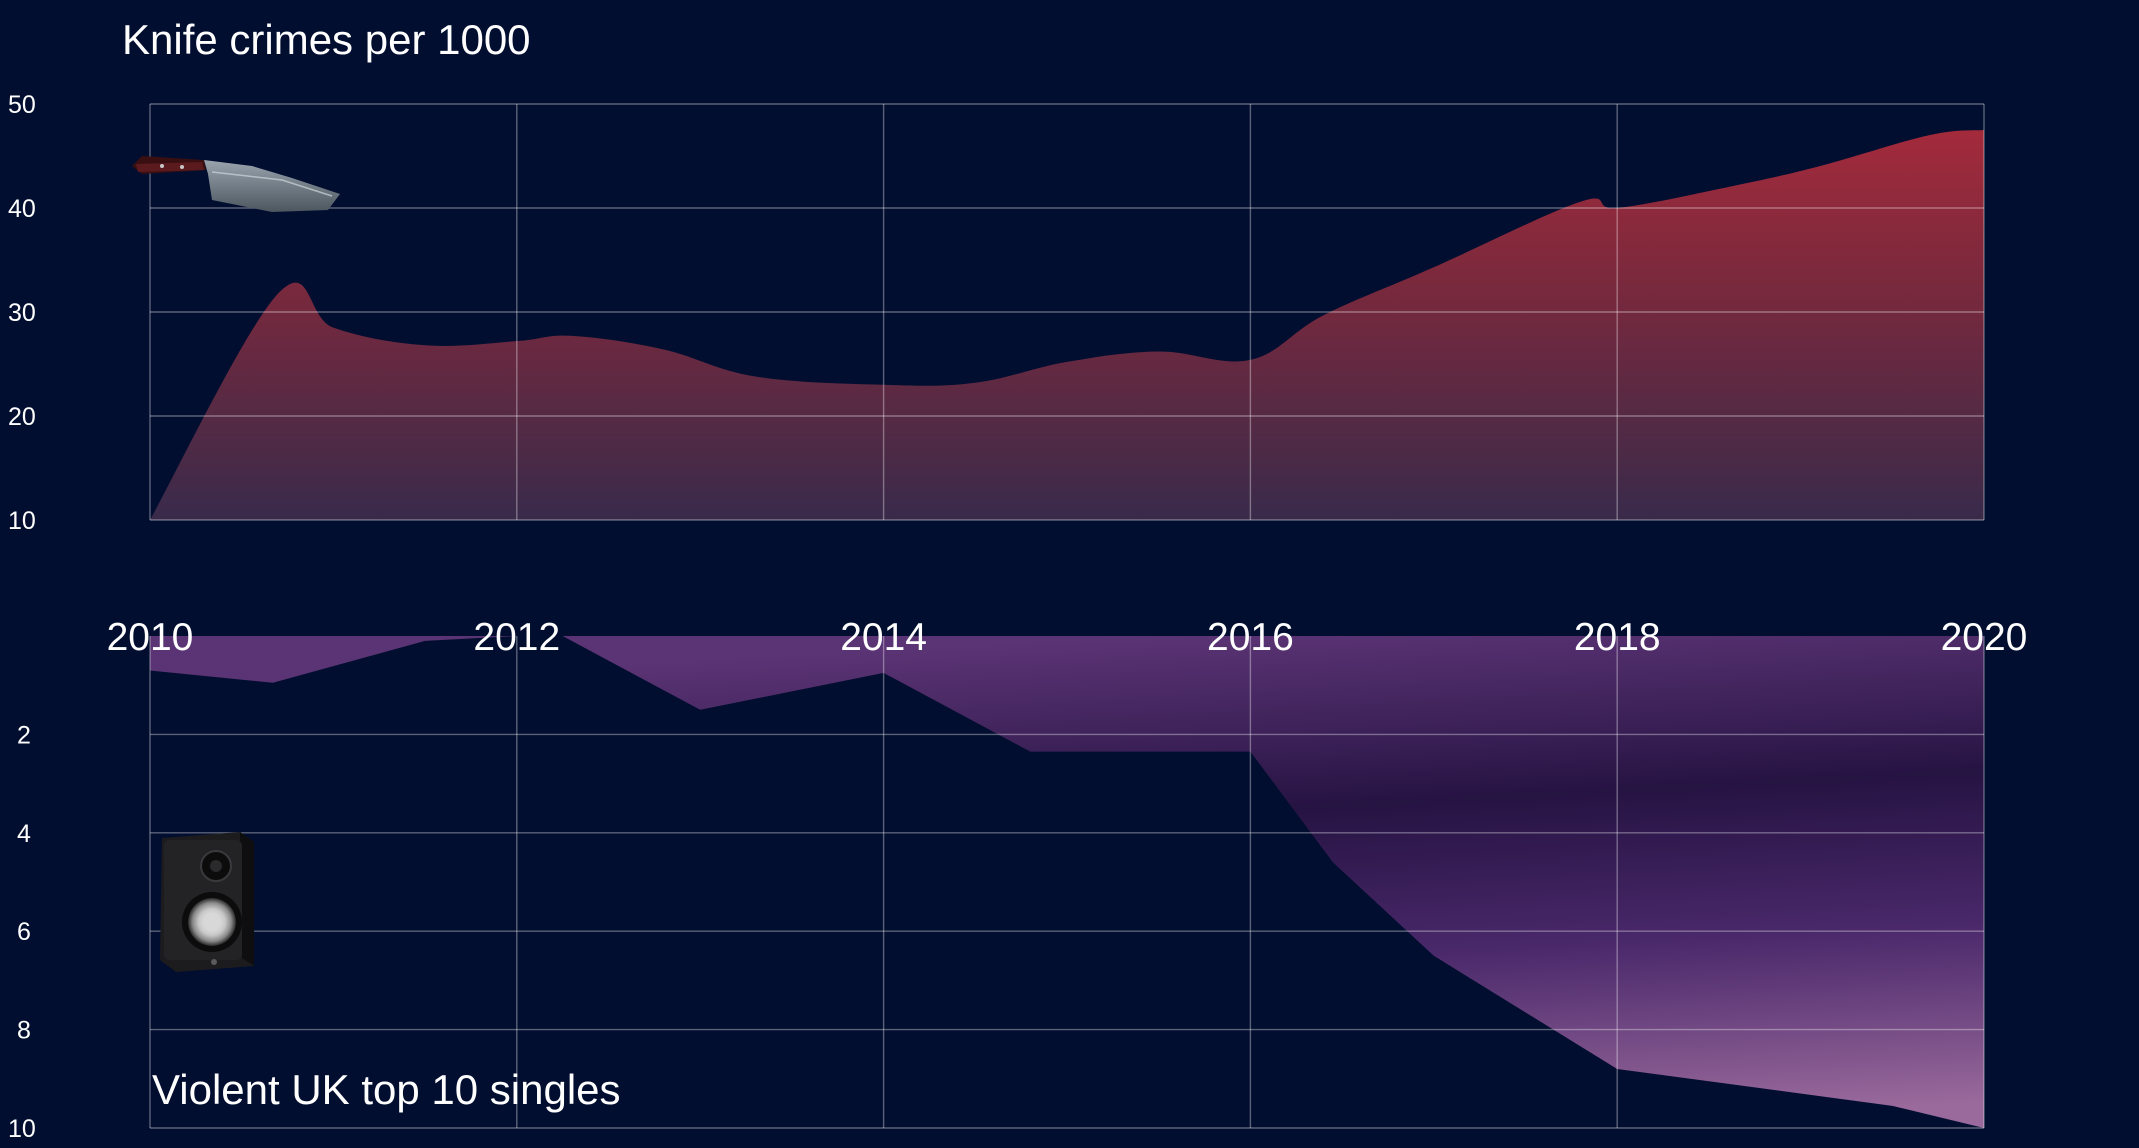  What do you see at coordinates (1250, 637) in the screenshot?
I see `x-tick-label: 2016` at bounding box center [1250, 637].